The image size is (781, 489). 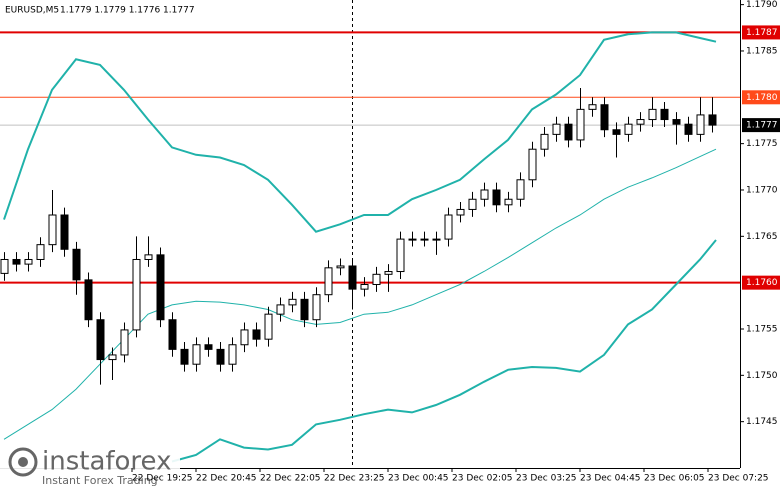 I want to click on price-label: 1.1780, so click(x=762, y=98).